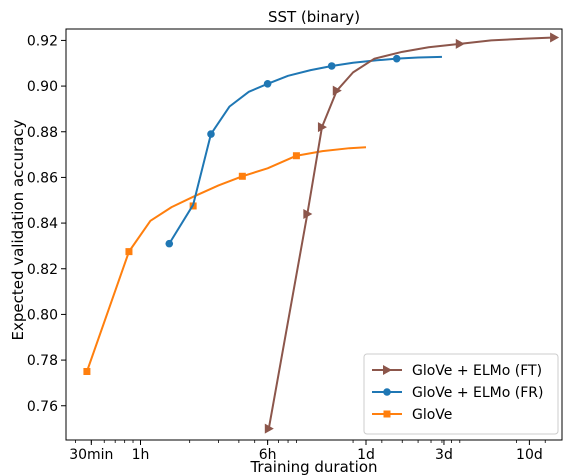 The height and width of the screenshot is (476, 573). Describe the element at coordinates (42, 87) in the screenshot. I see `y-tick-label: 0.90` at that location.